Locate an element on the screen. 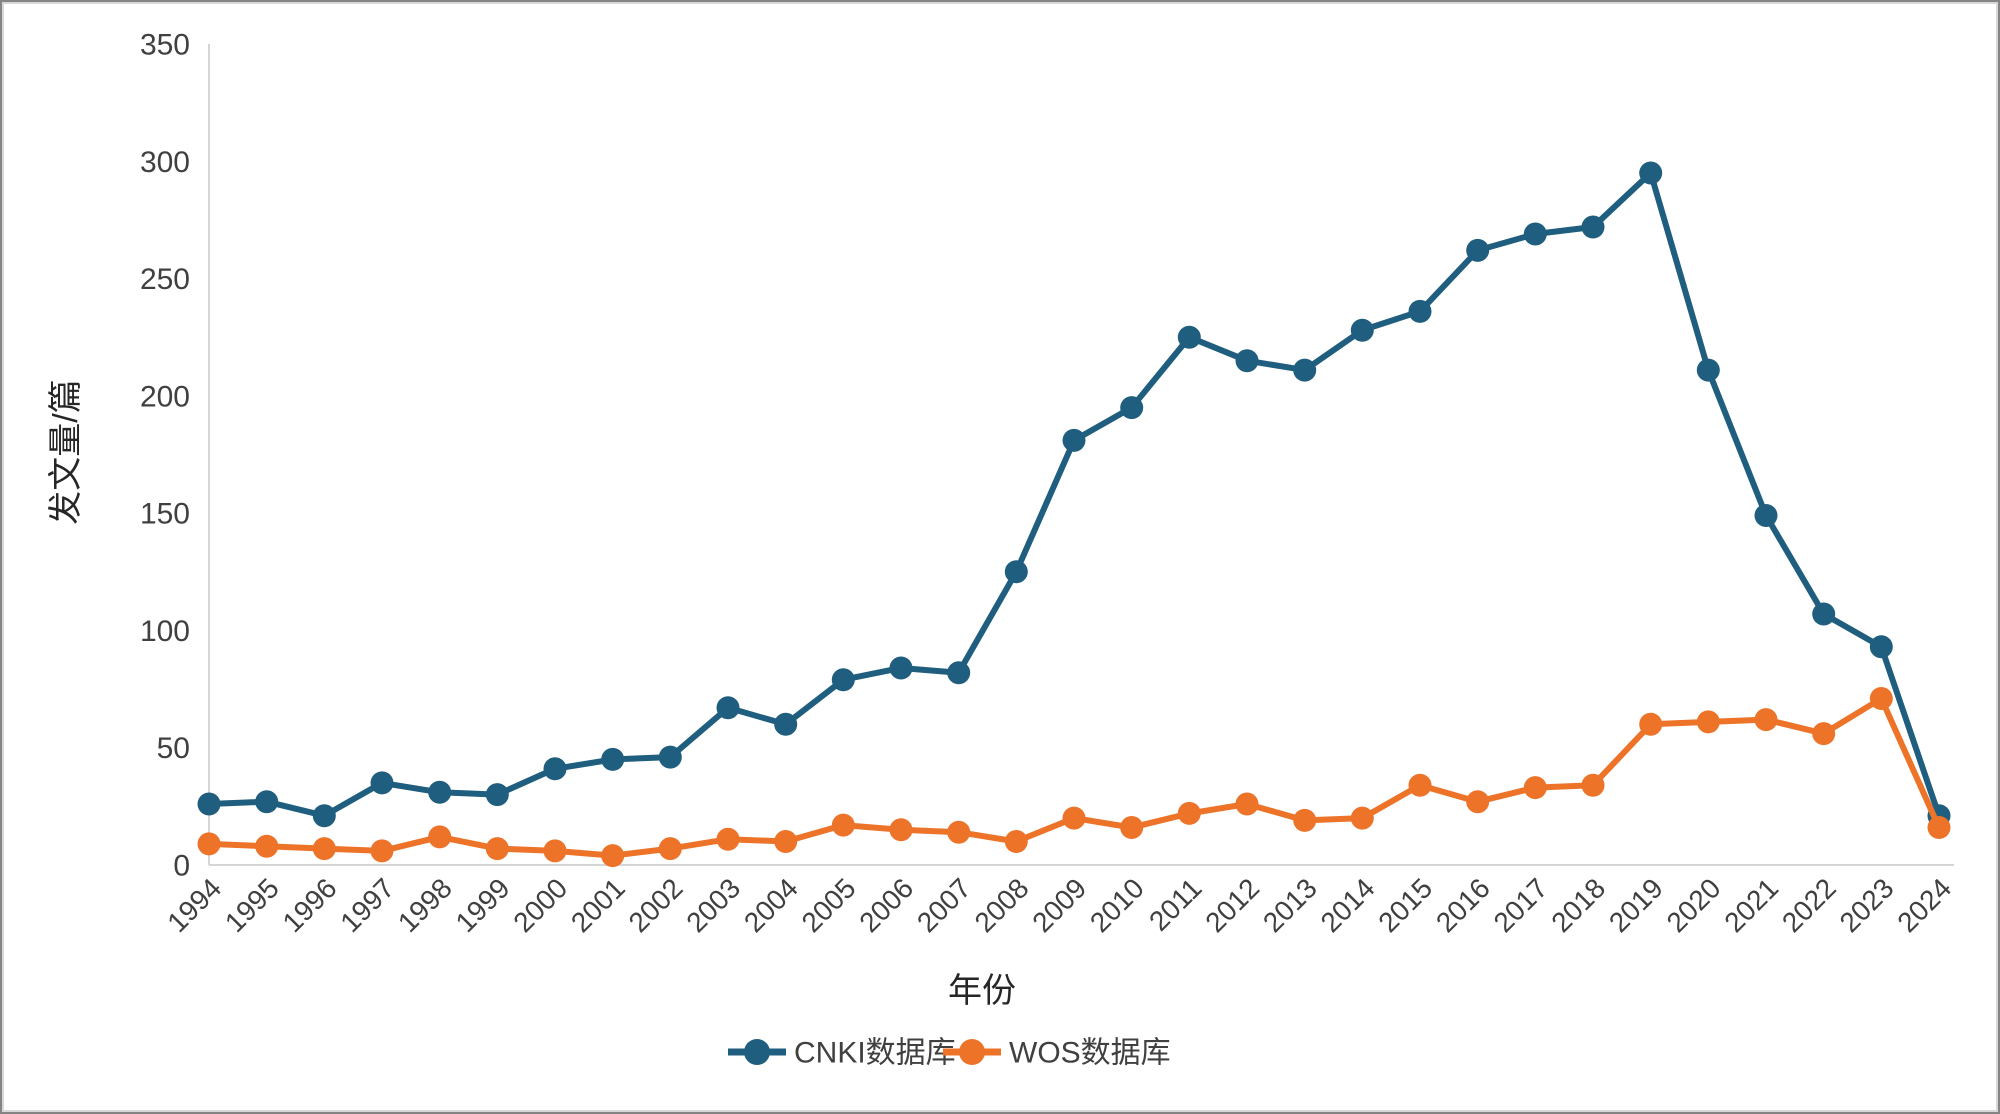 This screenshot has width=2000, height=1114. x-tick-label: 1996 is located at coordinates (310, 905).